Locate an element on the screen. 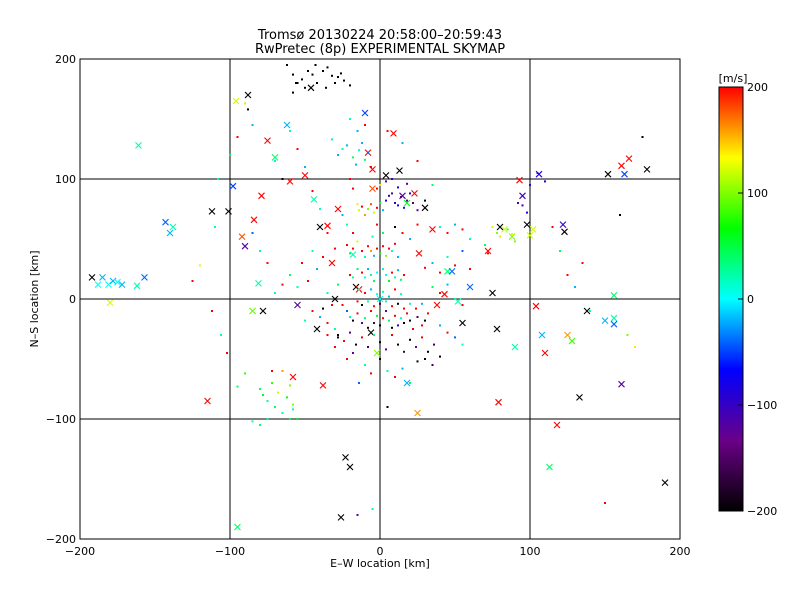  colorbar-tick-label: 0 is located at coordinates (750, 299).